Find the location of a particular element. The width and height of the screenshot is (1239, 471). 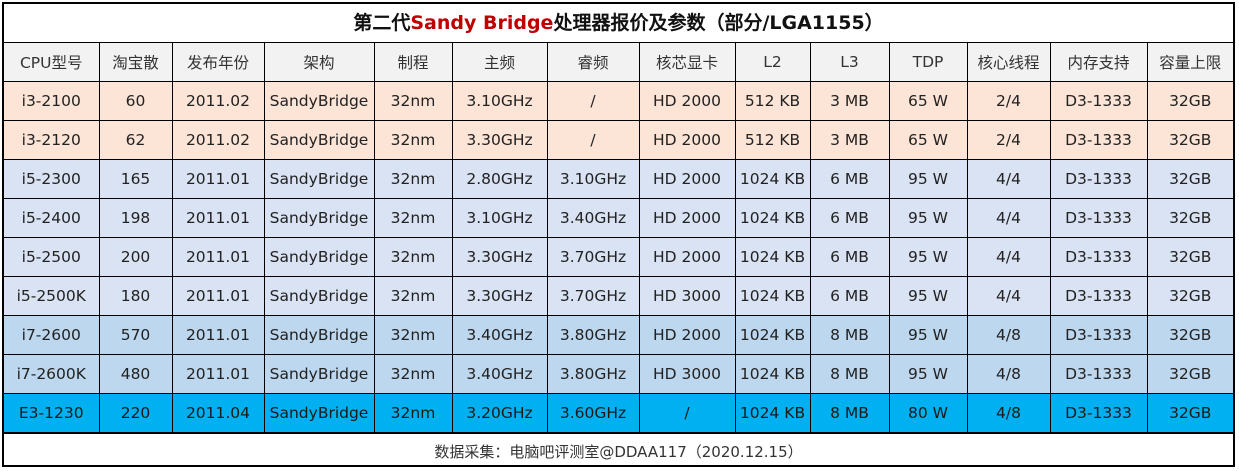

cell-igpu: HD 3000 is located at coordinates (687, 374).